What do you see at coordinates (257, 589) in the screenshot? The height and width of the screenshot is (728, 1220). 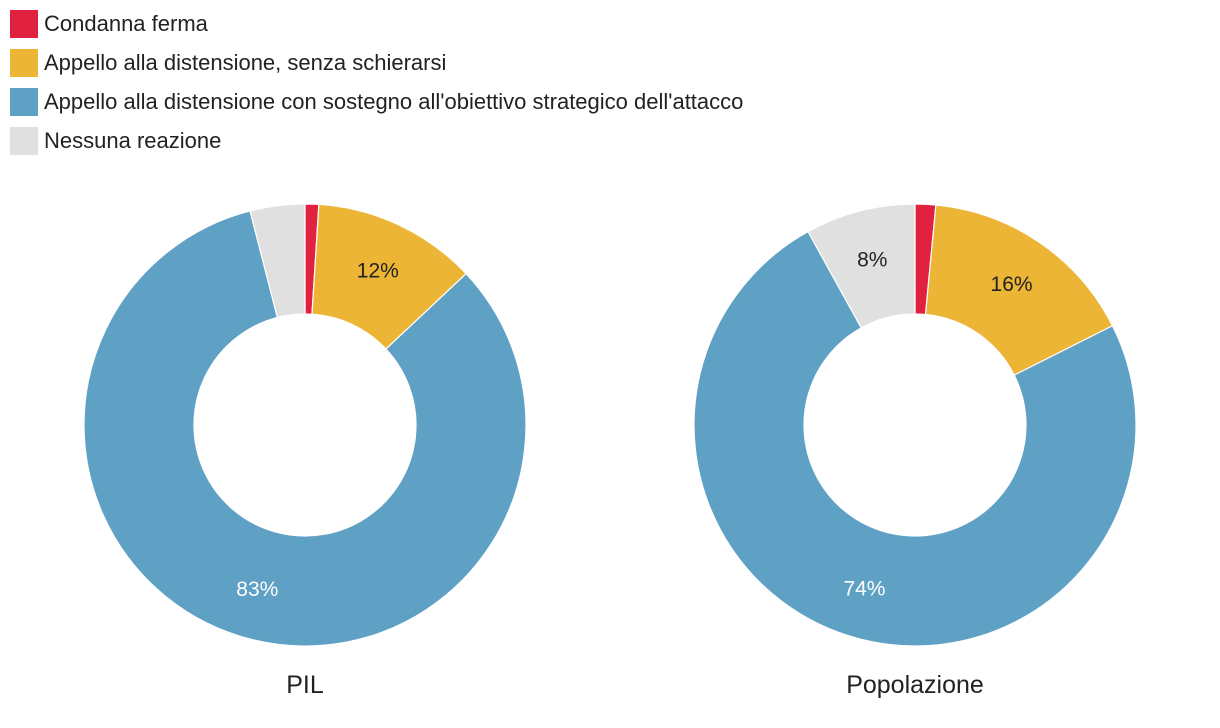 I see `slice-label-appello-con-sostegno: 83%` at bounding box center [257, 589].